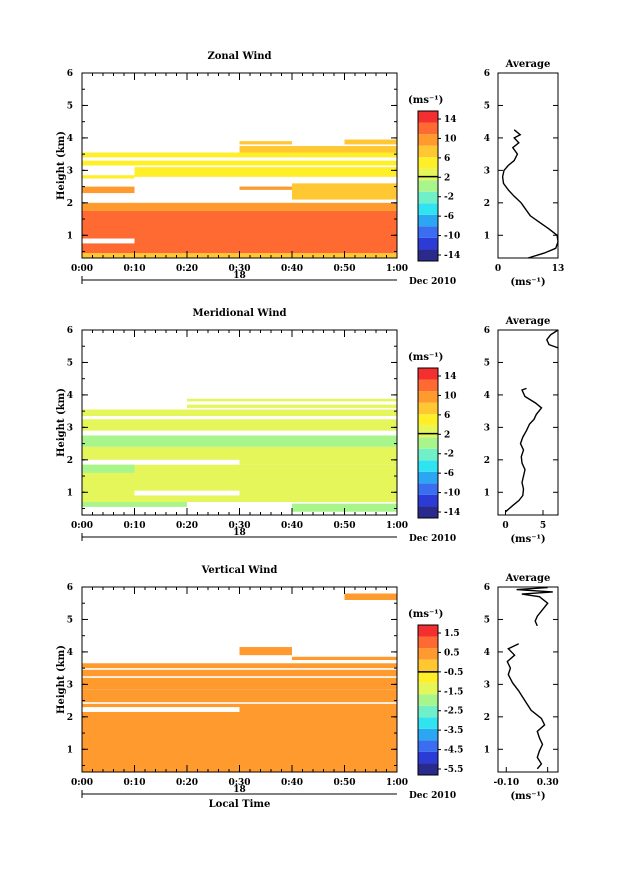 This screenshot has width=622, height=873. I want to click on panel-title: Zonal Wind, so click(239, 56).